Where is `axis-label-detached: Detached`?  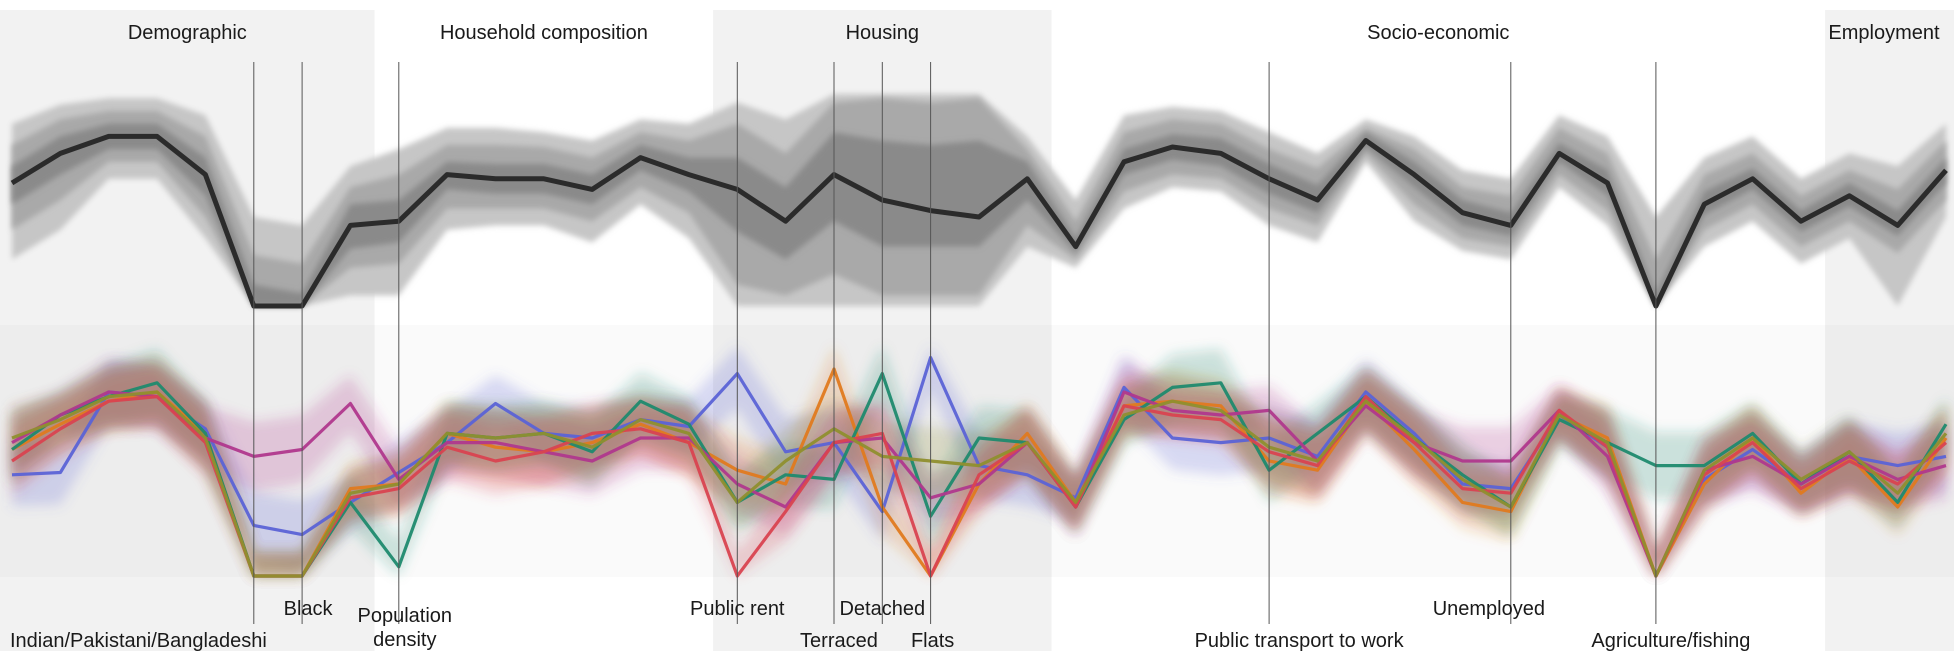 axis-label-detached: Detached is located at coordinates (882, 609).